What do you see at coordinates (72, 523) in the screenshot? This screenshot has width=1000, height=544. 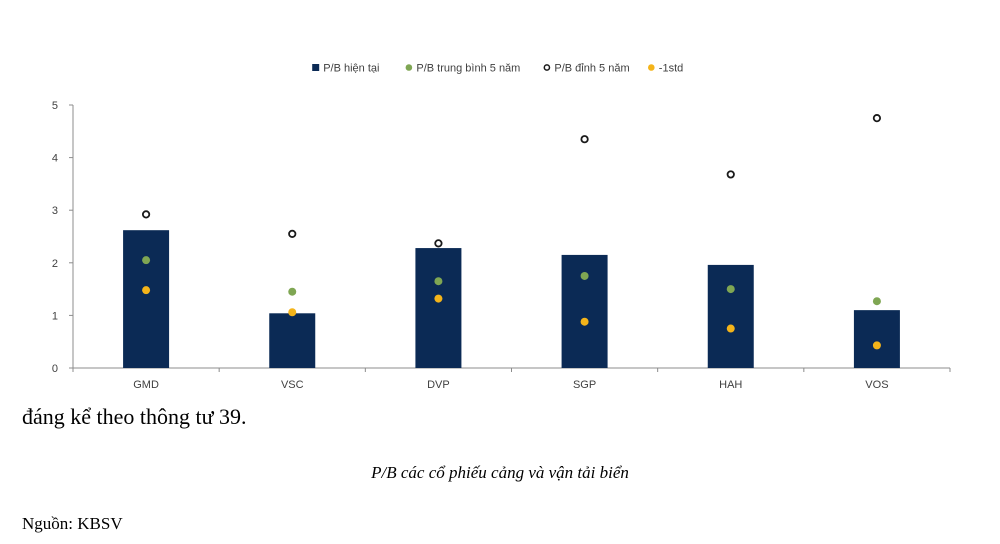 I see `source-note: Nguồn: KBSV` at bounding box center [72, 523].